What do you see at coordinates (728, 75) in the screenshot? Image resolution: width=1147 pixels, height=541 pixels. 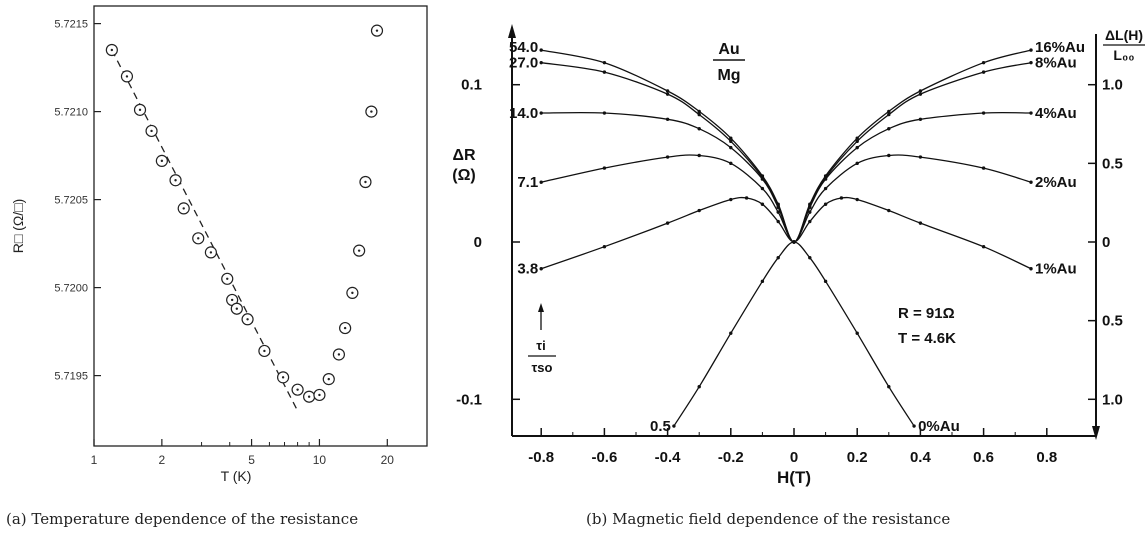 I see `panel-b-system-denominator: Mg` at bounding box center [728, 75].